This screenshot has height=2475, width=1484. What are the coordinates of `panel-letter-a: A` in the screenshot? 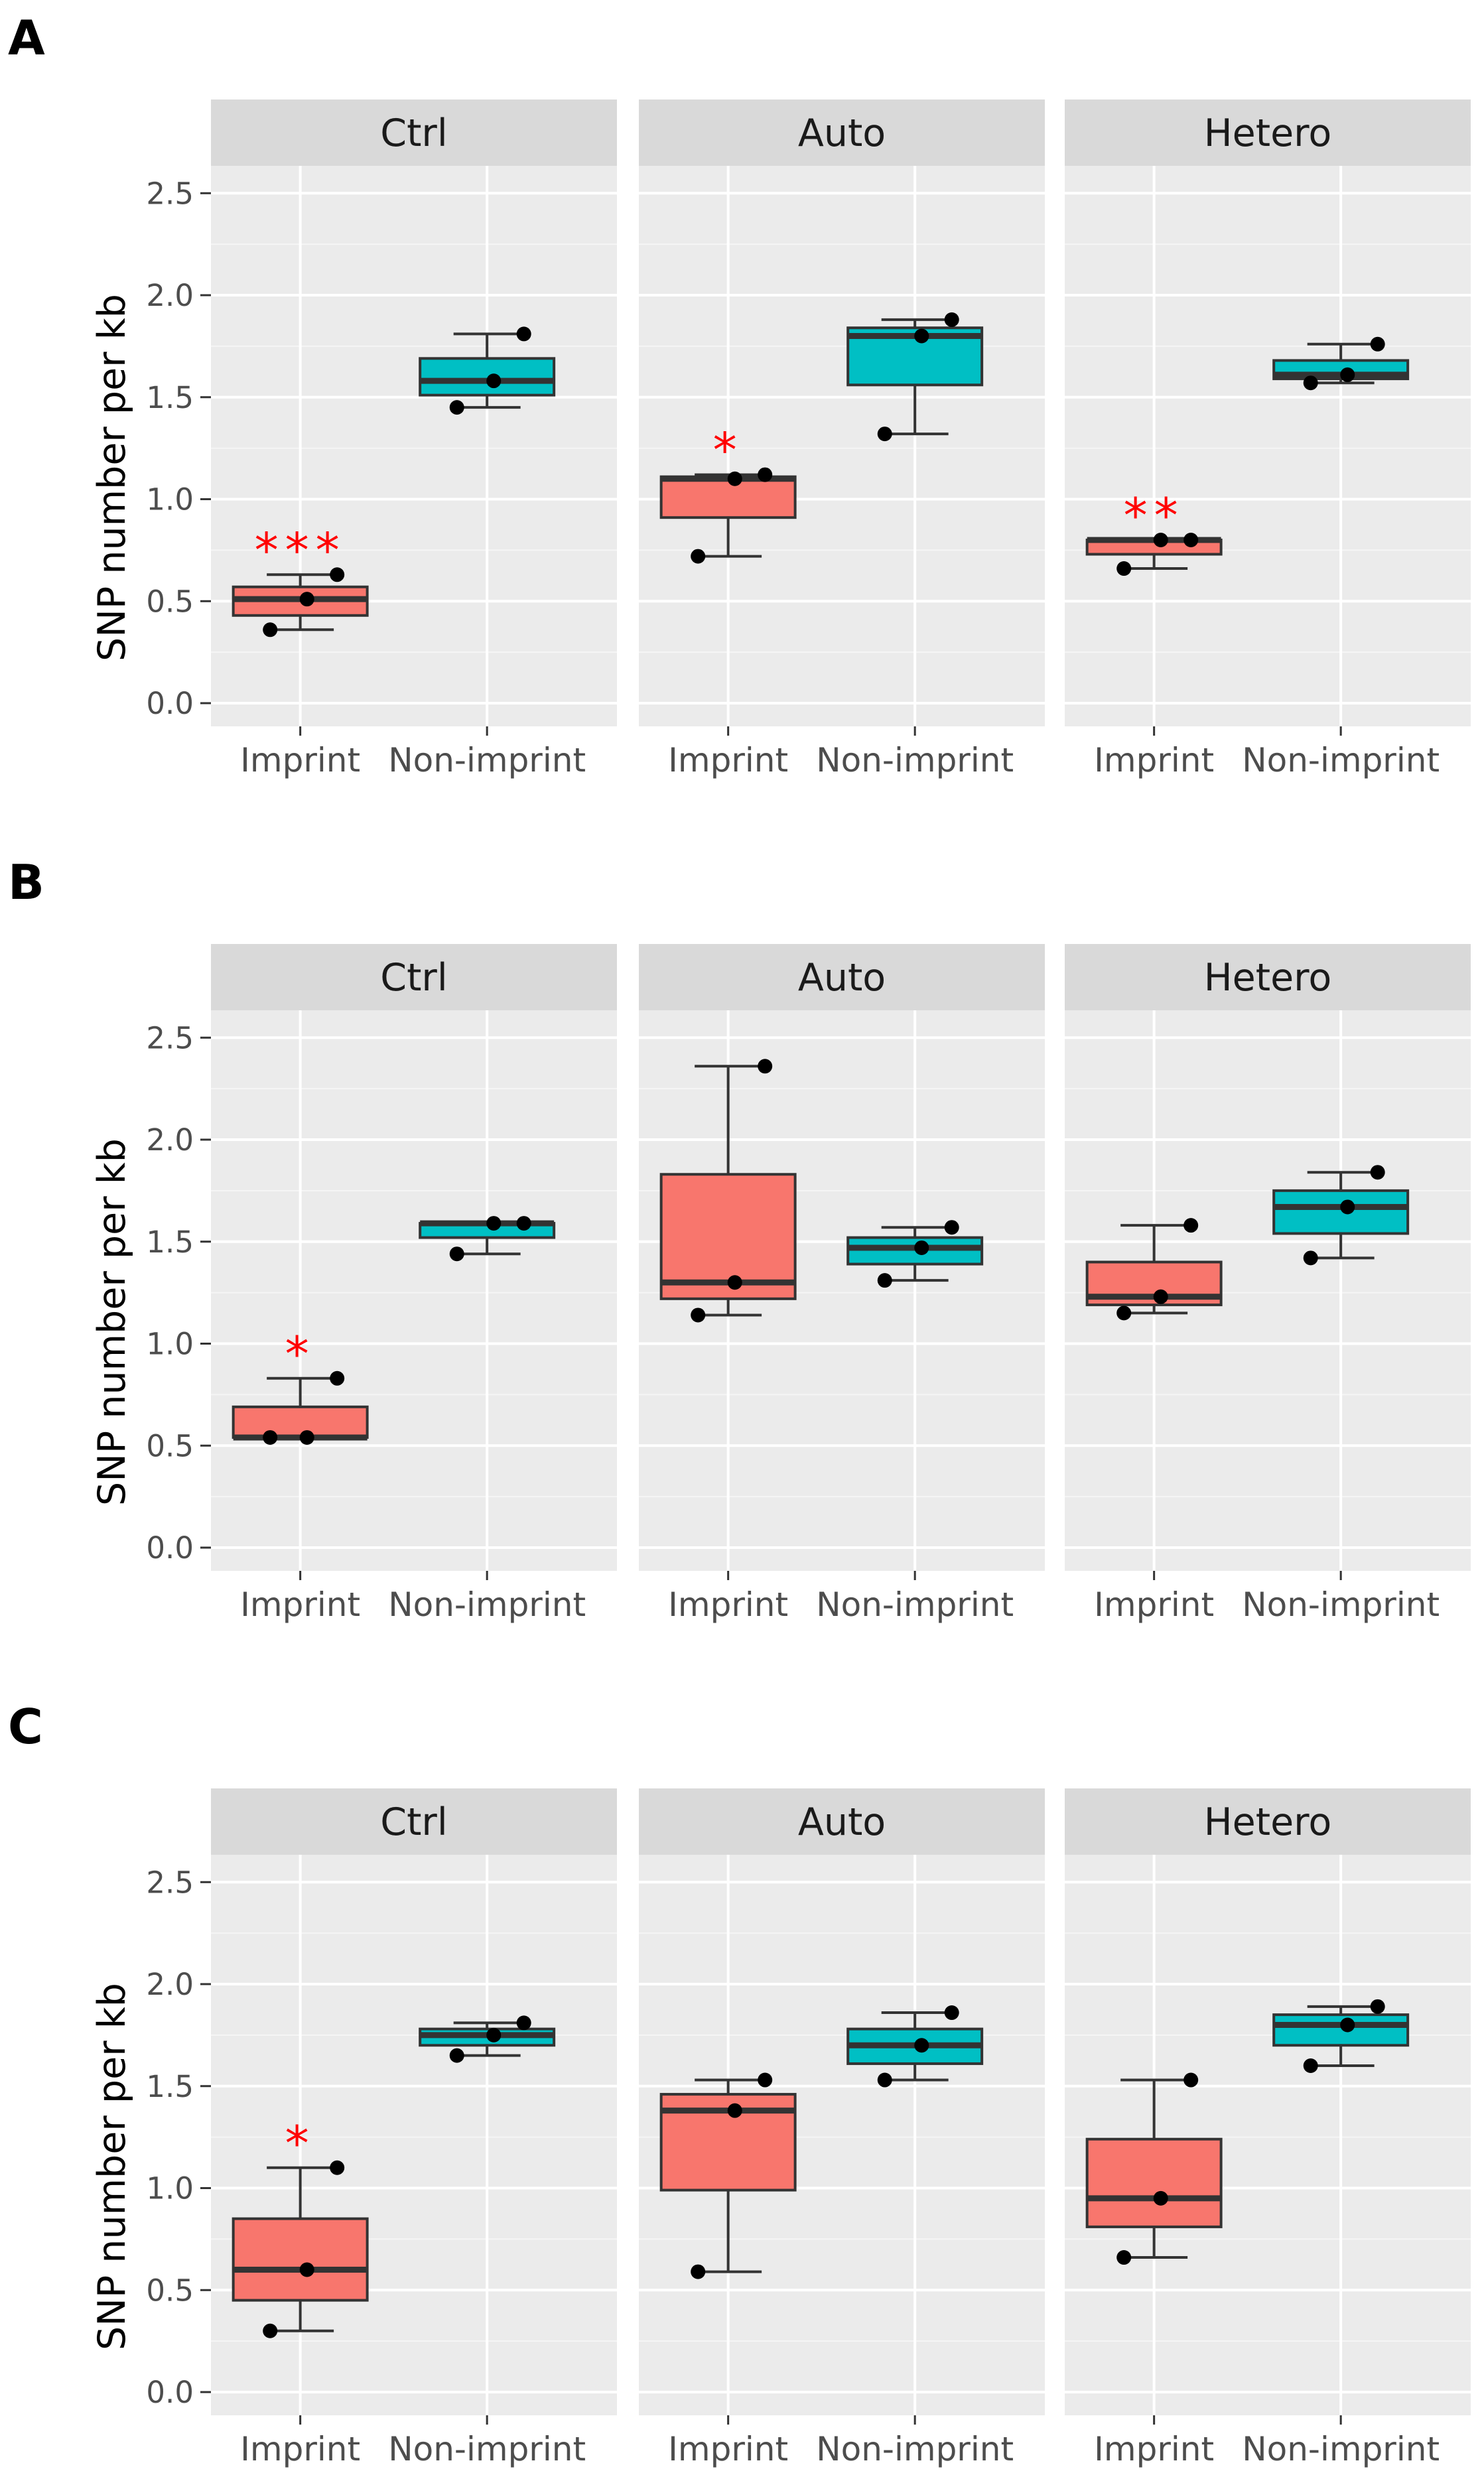 It's located at (26, 38).